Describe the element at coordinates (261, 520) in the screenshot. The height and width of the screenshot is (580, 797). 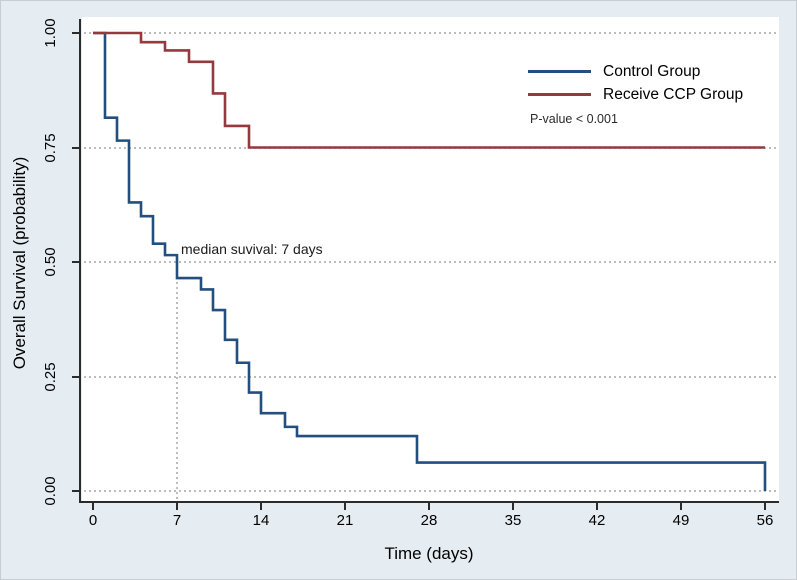
I see `x-tick-label: 14` at that location.